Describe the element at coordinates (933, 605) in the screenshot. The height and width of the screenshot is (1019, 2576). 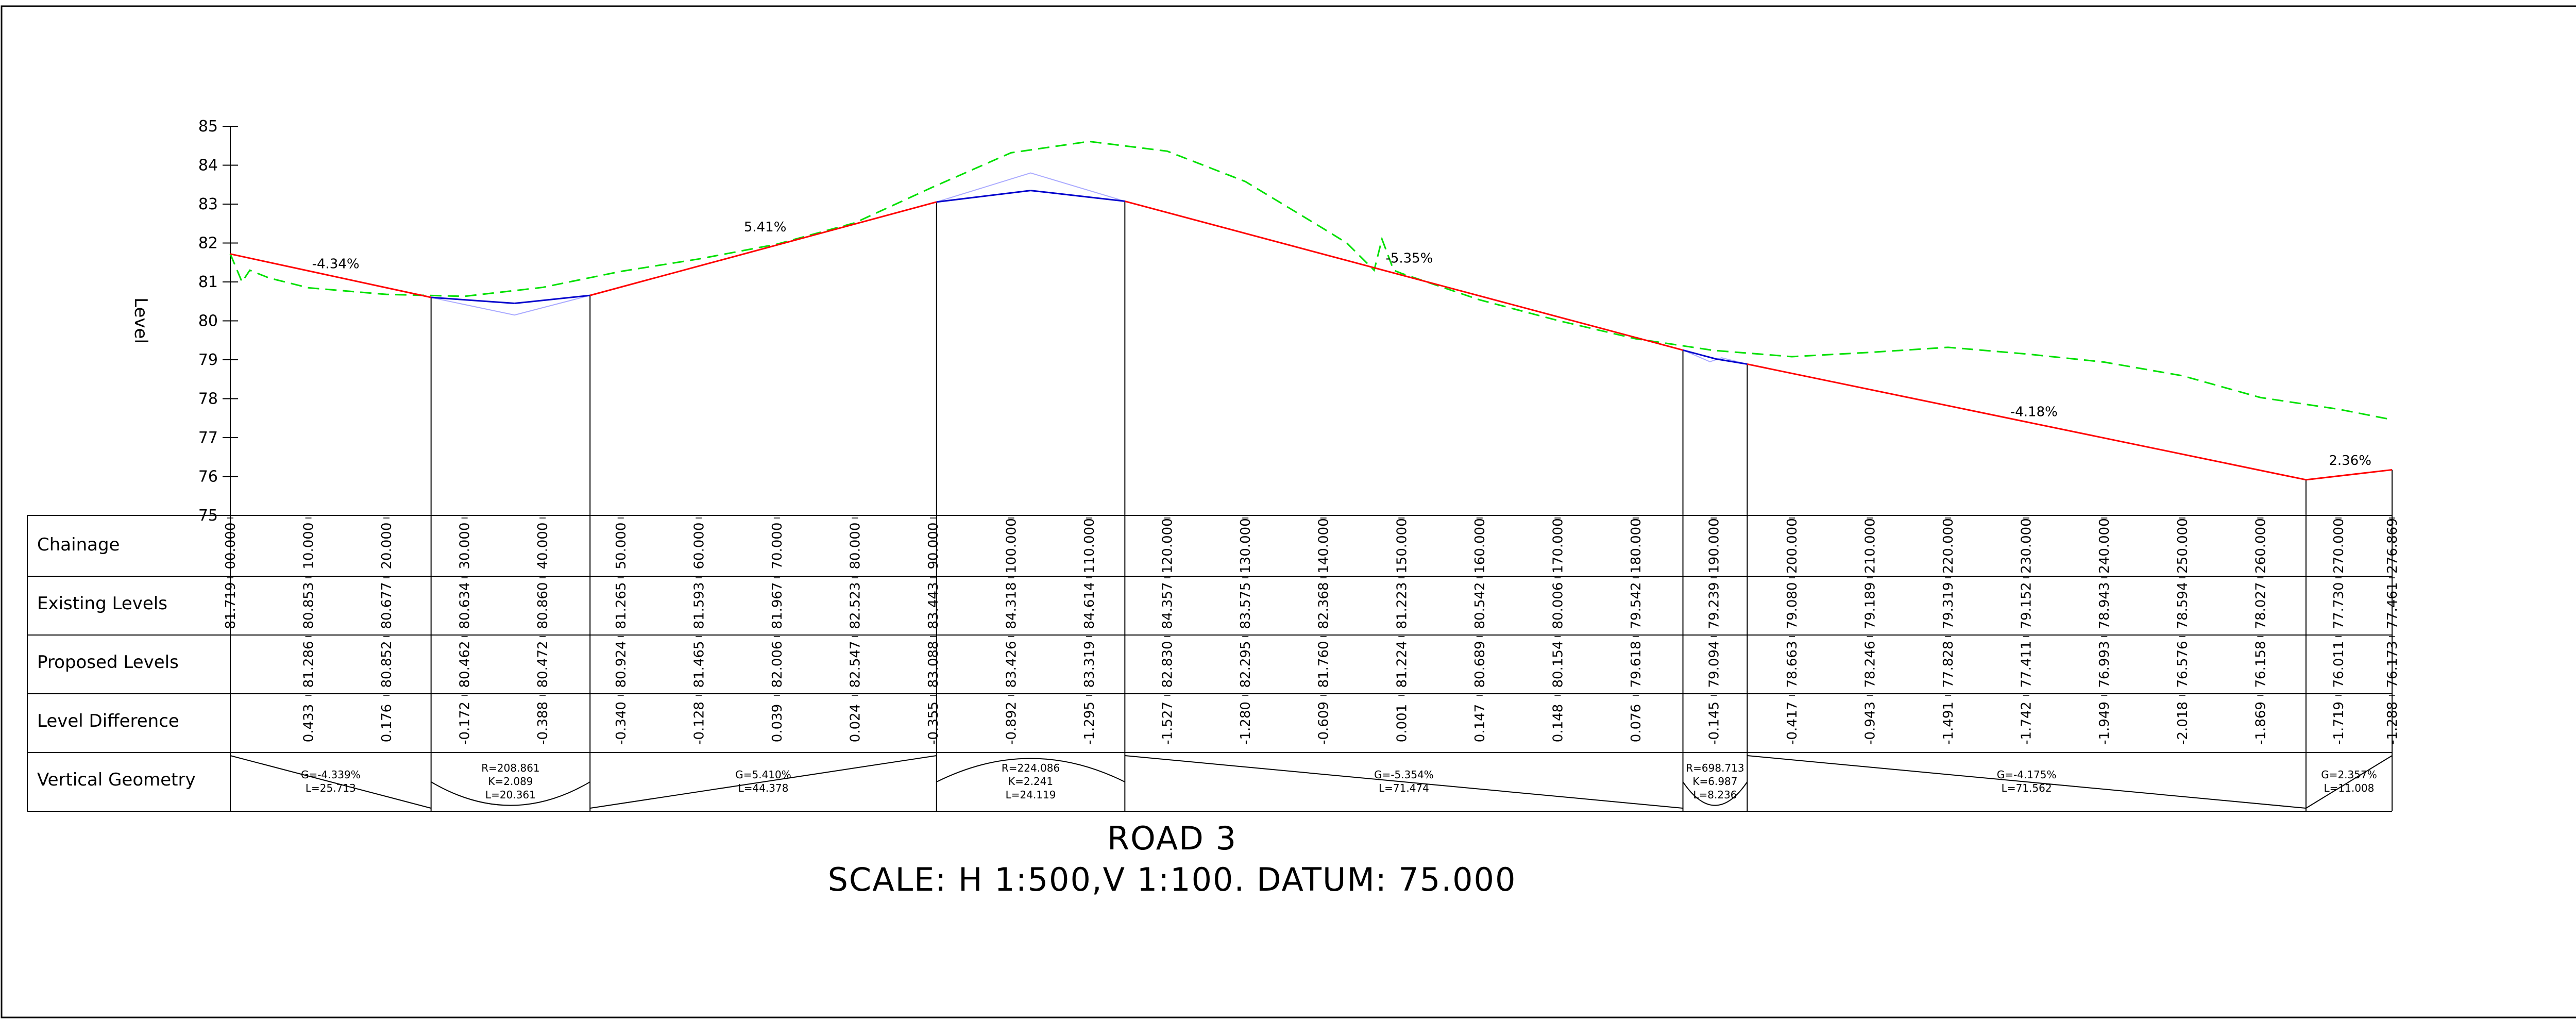
I see `existing-level-value: 83.443` at that location.